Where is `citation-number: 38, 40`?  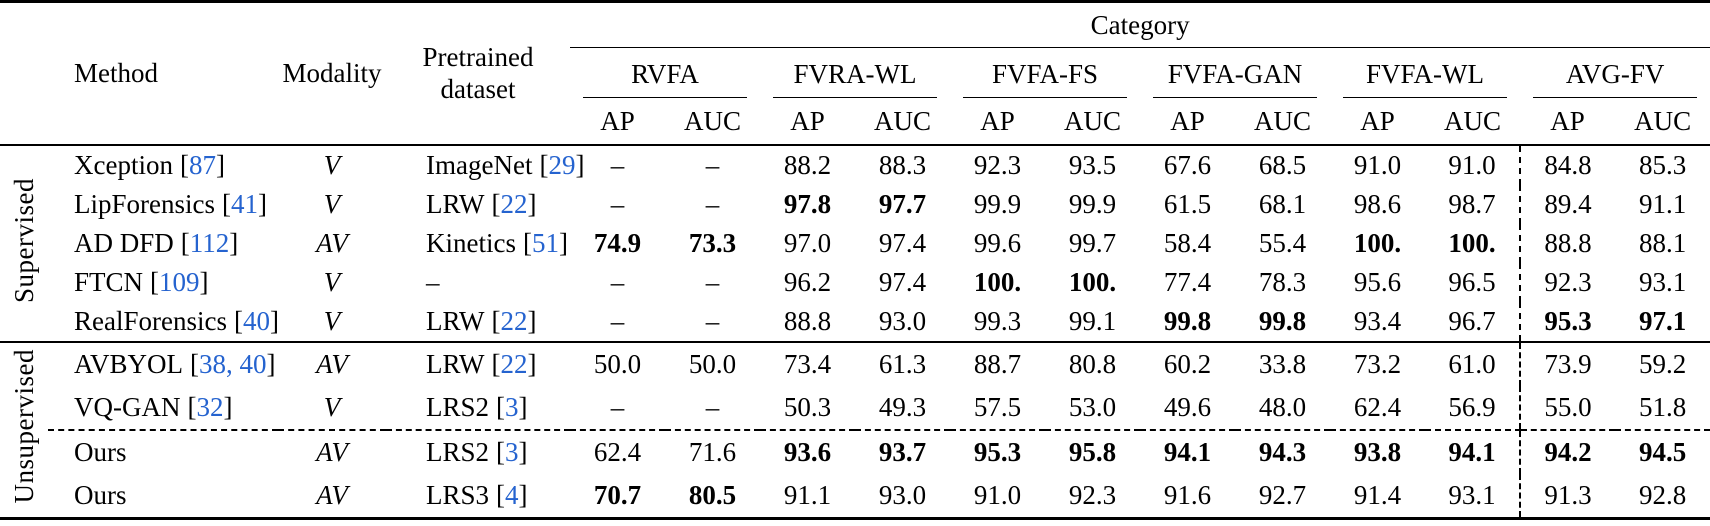 citation-number: 38, 40 is located at coordinates (233, 364).